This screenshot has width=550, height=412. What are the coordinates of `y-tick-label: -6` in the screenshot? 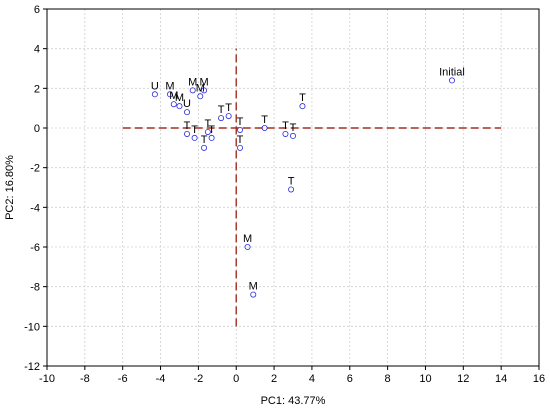 It's located at (35, 248).